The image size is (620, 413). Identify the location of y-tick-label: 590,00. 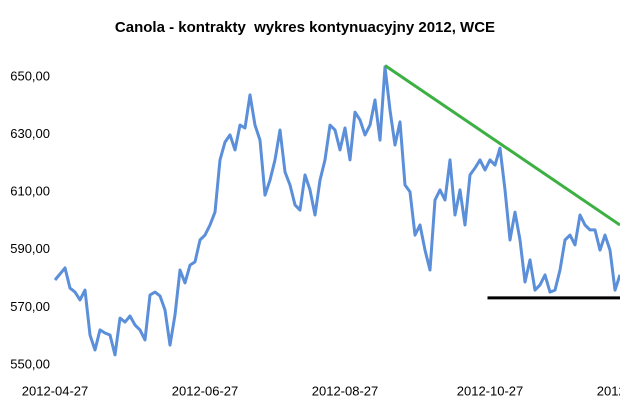
(30, 248).